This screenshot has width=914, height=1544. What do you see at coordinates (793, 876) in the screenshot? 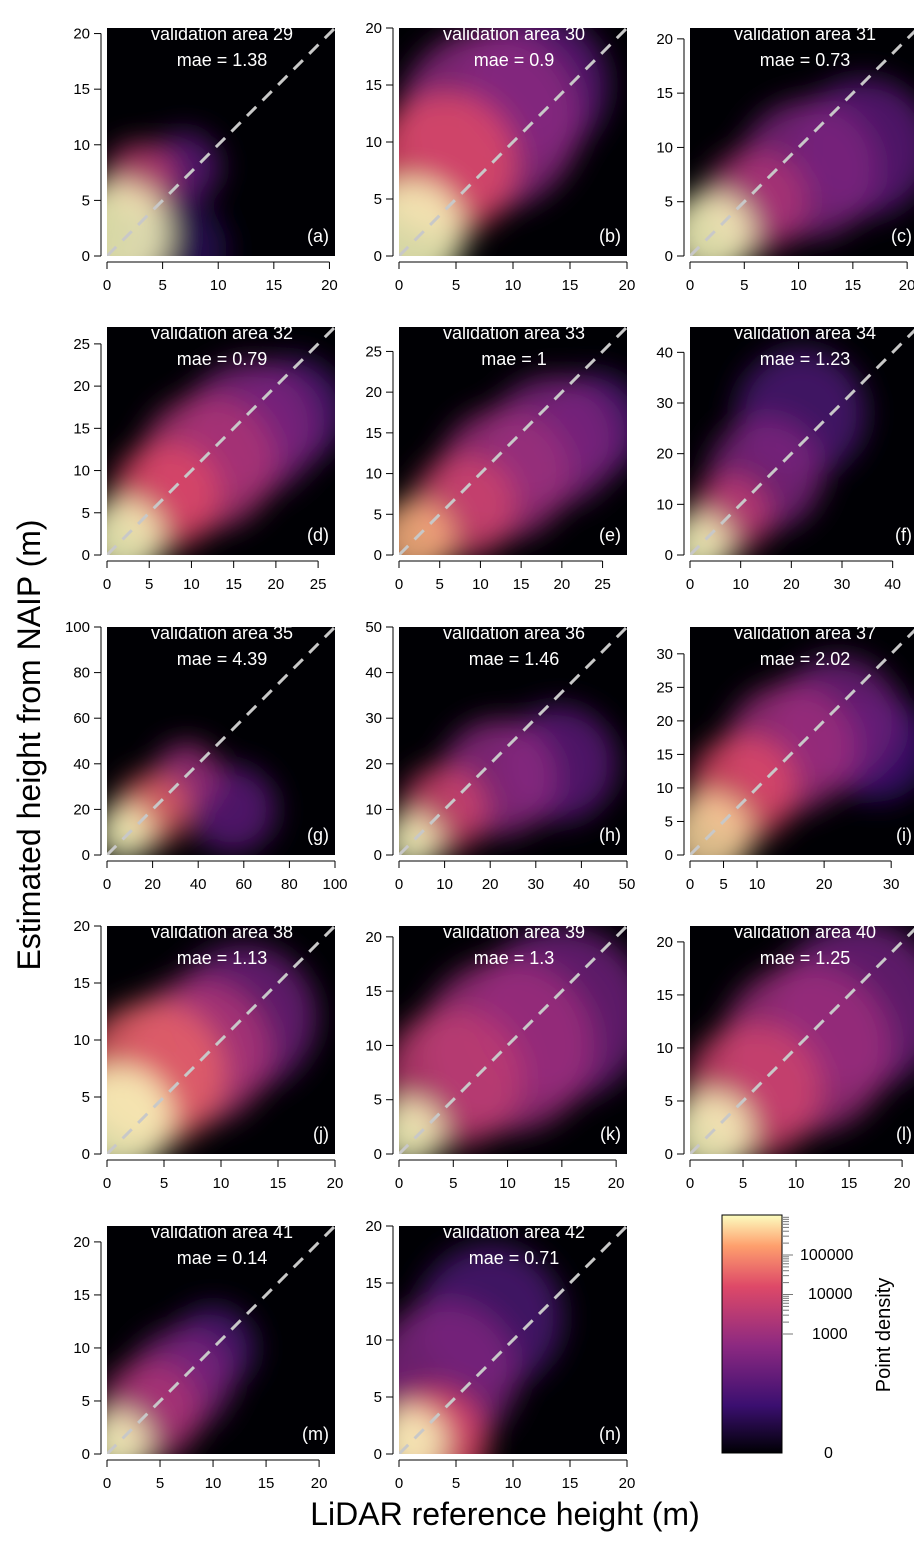
I see `x-axis: 0 5 10 20 30` at bounding box center [793, 876].